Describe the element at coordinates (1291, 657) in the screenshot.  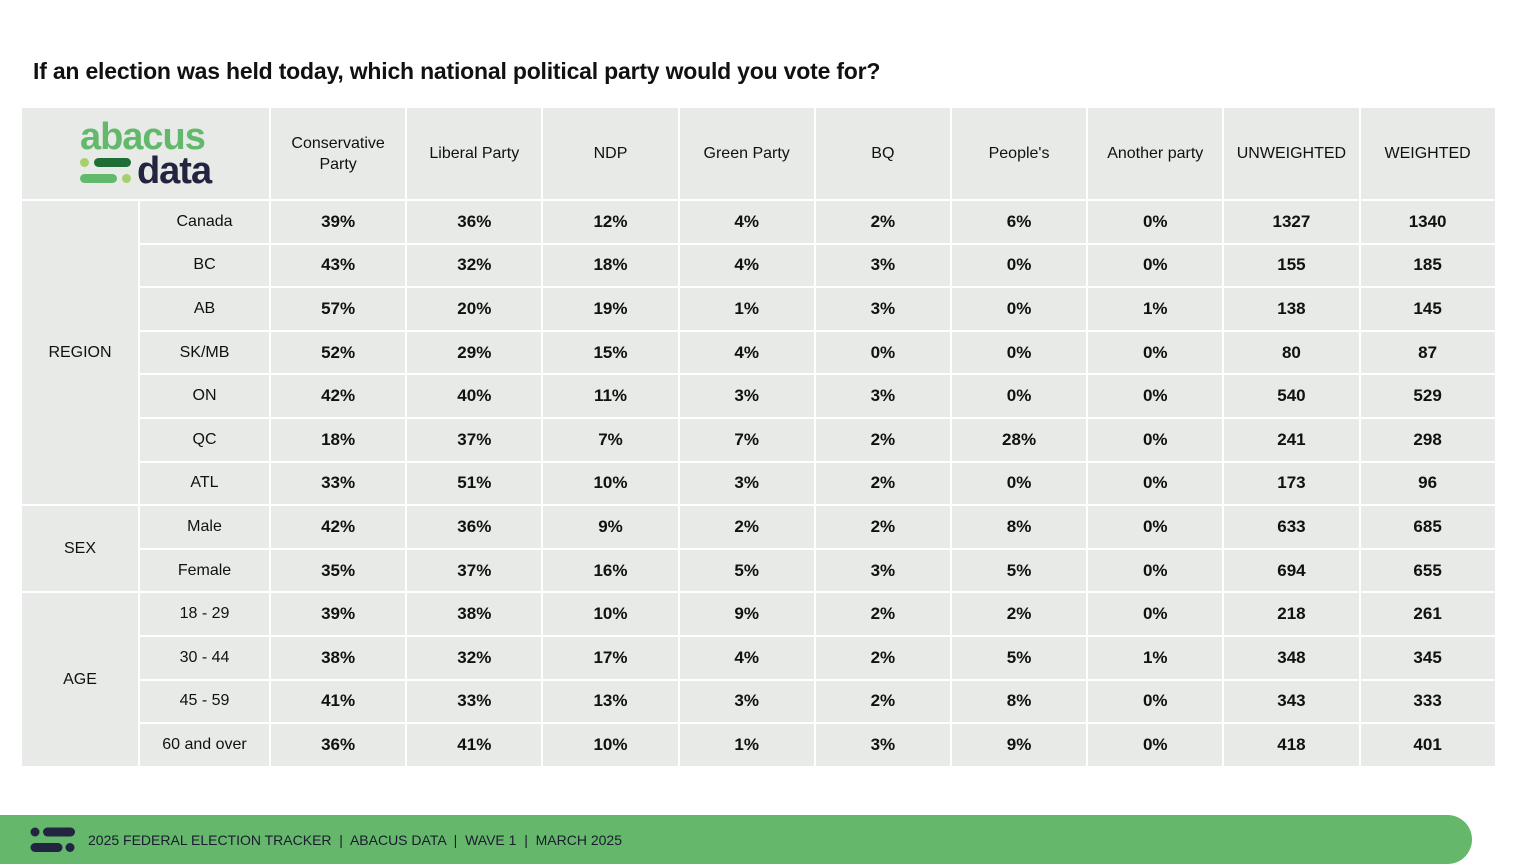
I see `value-cell: 348` at that location.